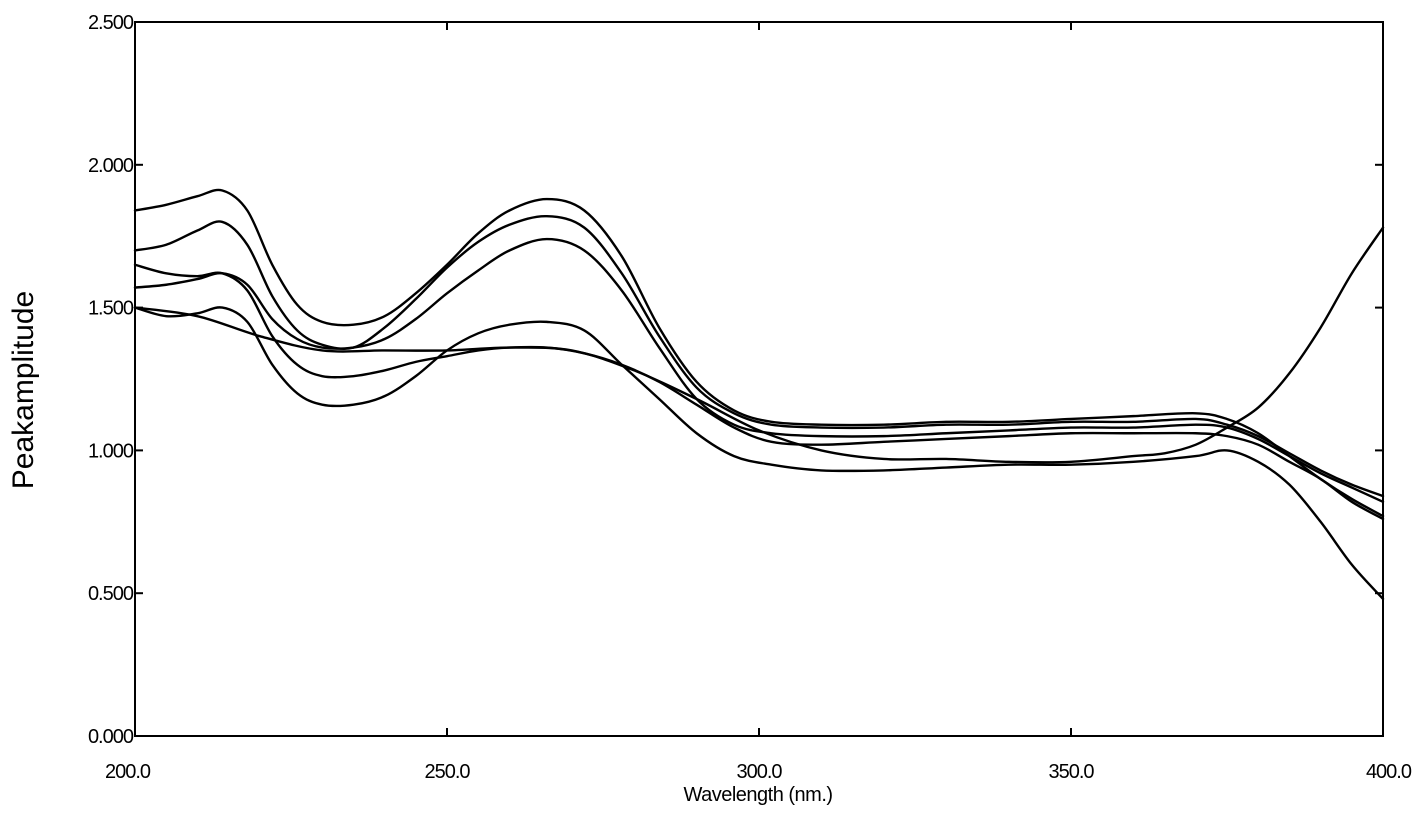 The height and width of the screenshot is (819, 1418). I want to click on y-tick-label: 2.000, so click(111, 166).